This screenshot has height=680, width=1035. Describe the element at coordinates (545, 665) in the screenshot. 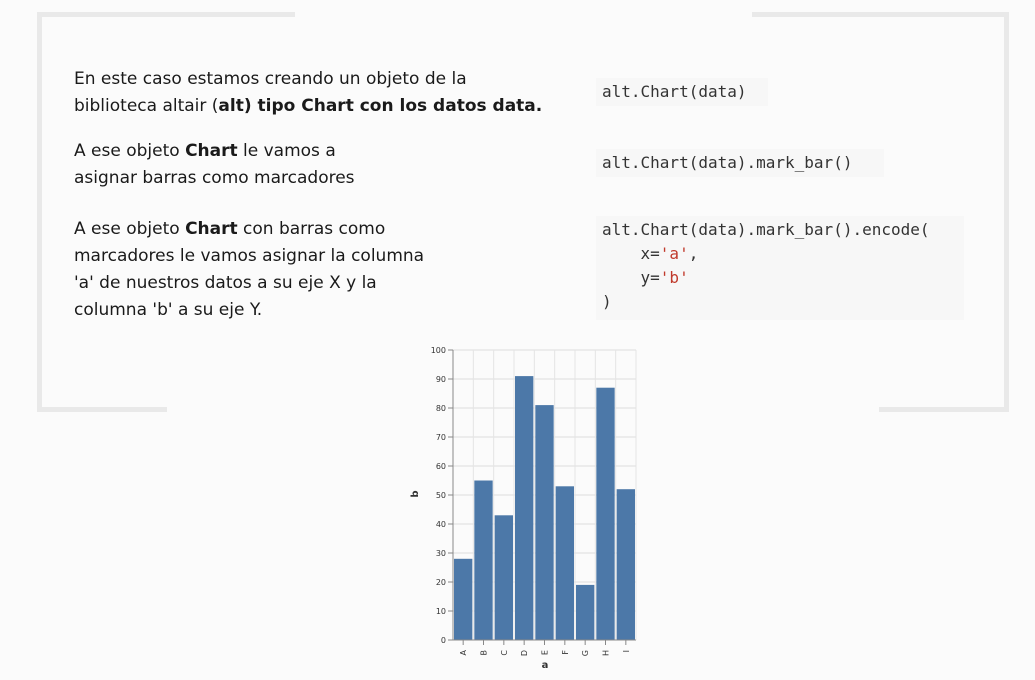

I see `x-axis-title: a` at that location.